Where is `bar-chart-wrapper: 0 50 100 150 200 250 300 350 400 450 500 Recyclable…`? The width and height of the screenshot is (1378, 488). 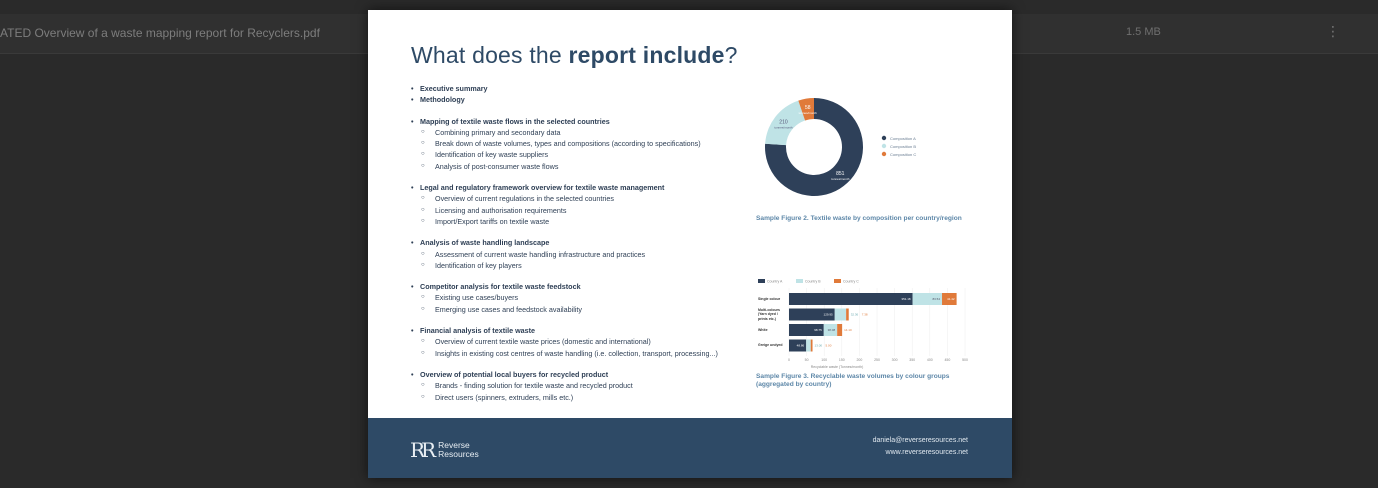 bar-chart-wrapper: 0 50 100 150 200 250 300 350 400 450 500 Recyclable… is located at coordinates (860, 316).